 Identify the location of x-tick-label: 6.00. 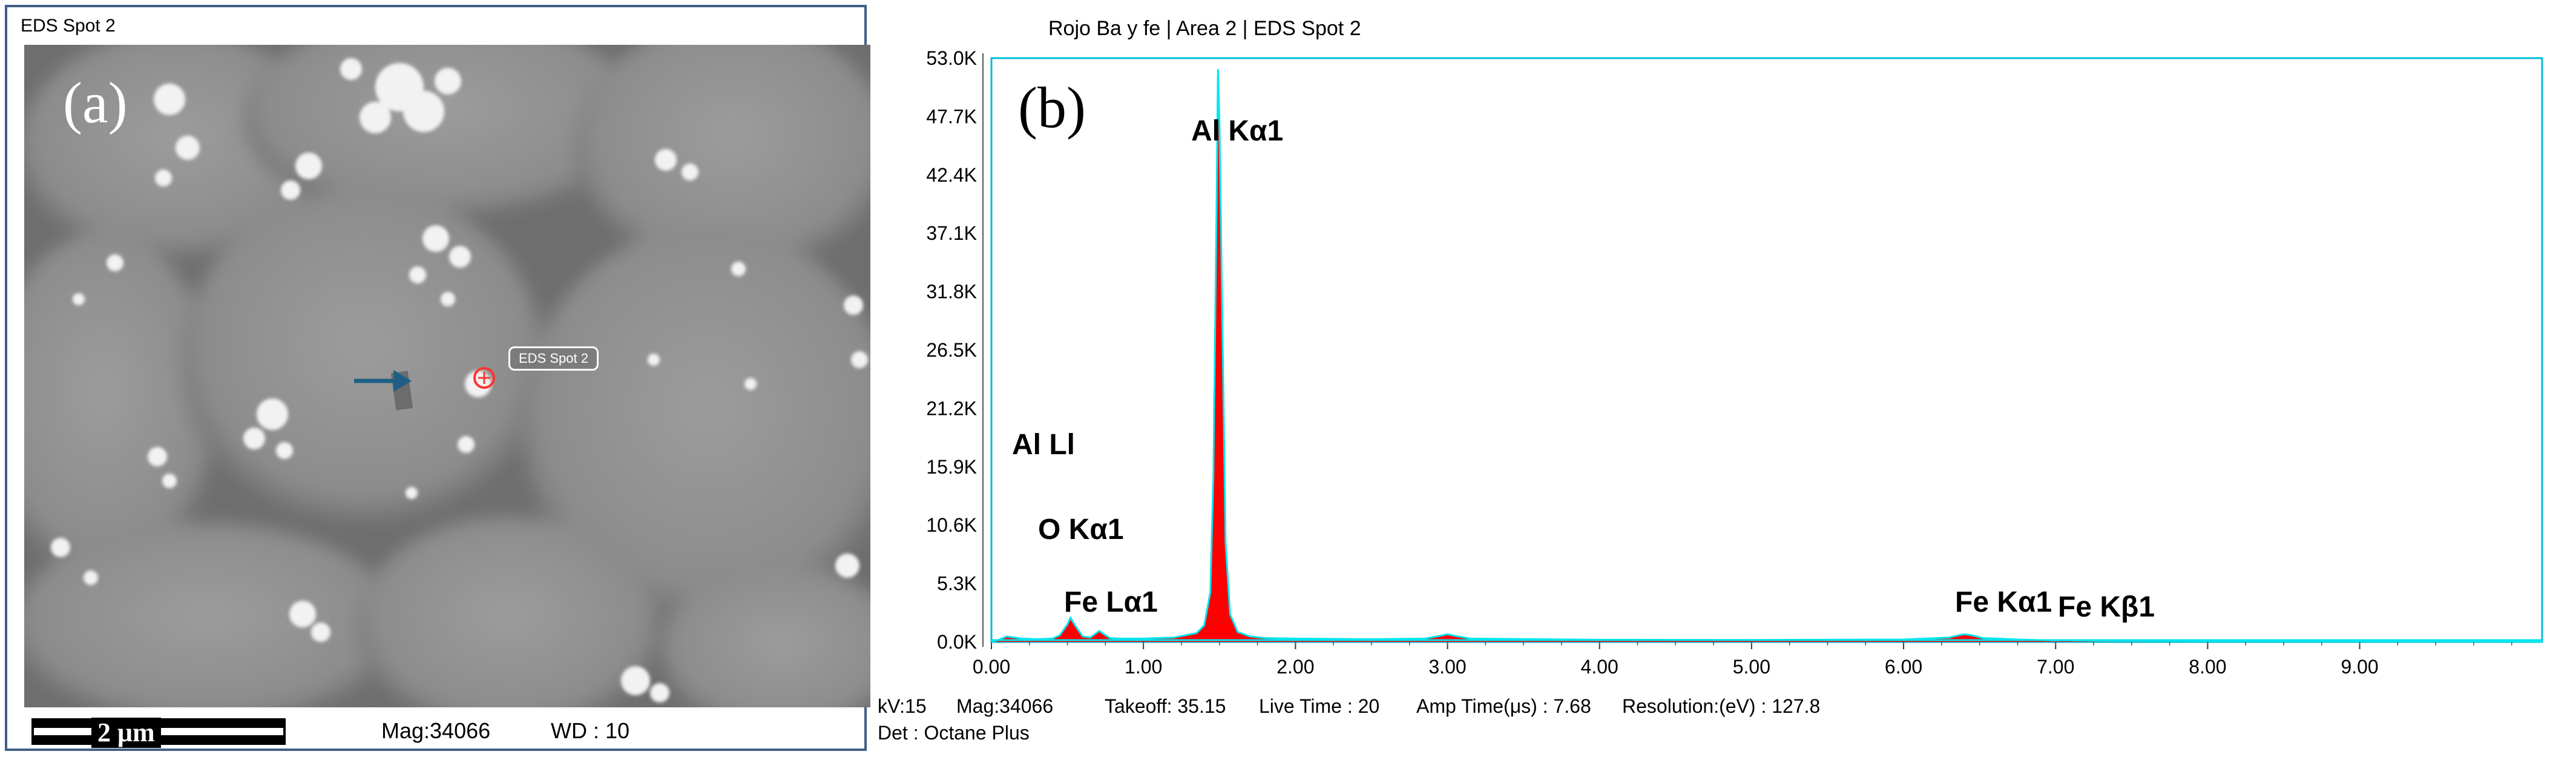
(1903, 667).